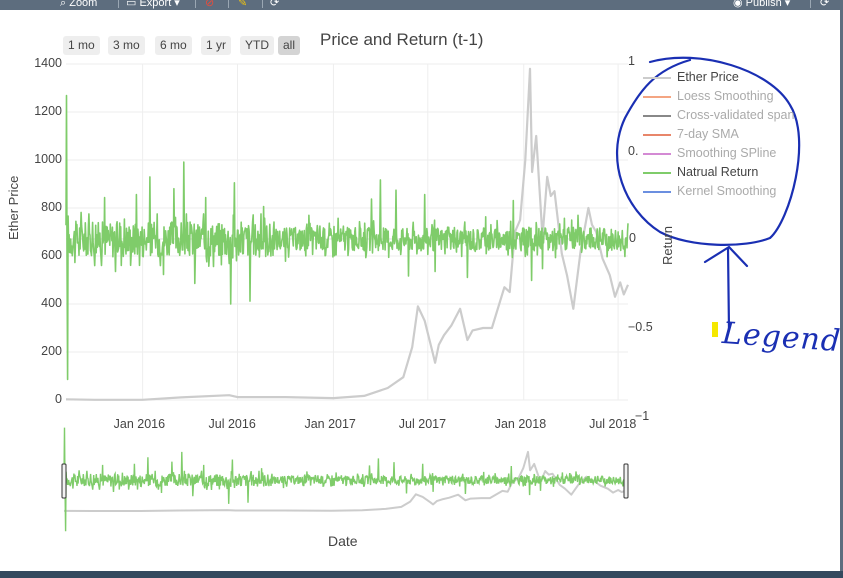  Describe the element at coordinates (232, 424) in the screenshot. I see `x-tick-label: Jul 2016` at that location.